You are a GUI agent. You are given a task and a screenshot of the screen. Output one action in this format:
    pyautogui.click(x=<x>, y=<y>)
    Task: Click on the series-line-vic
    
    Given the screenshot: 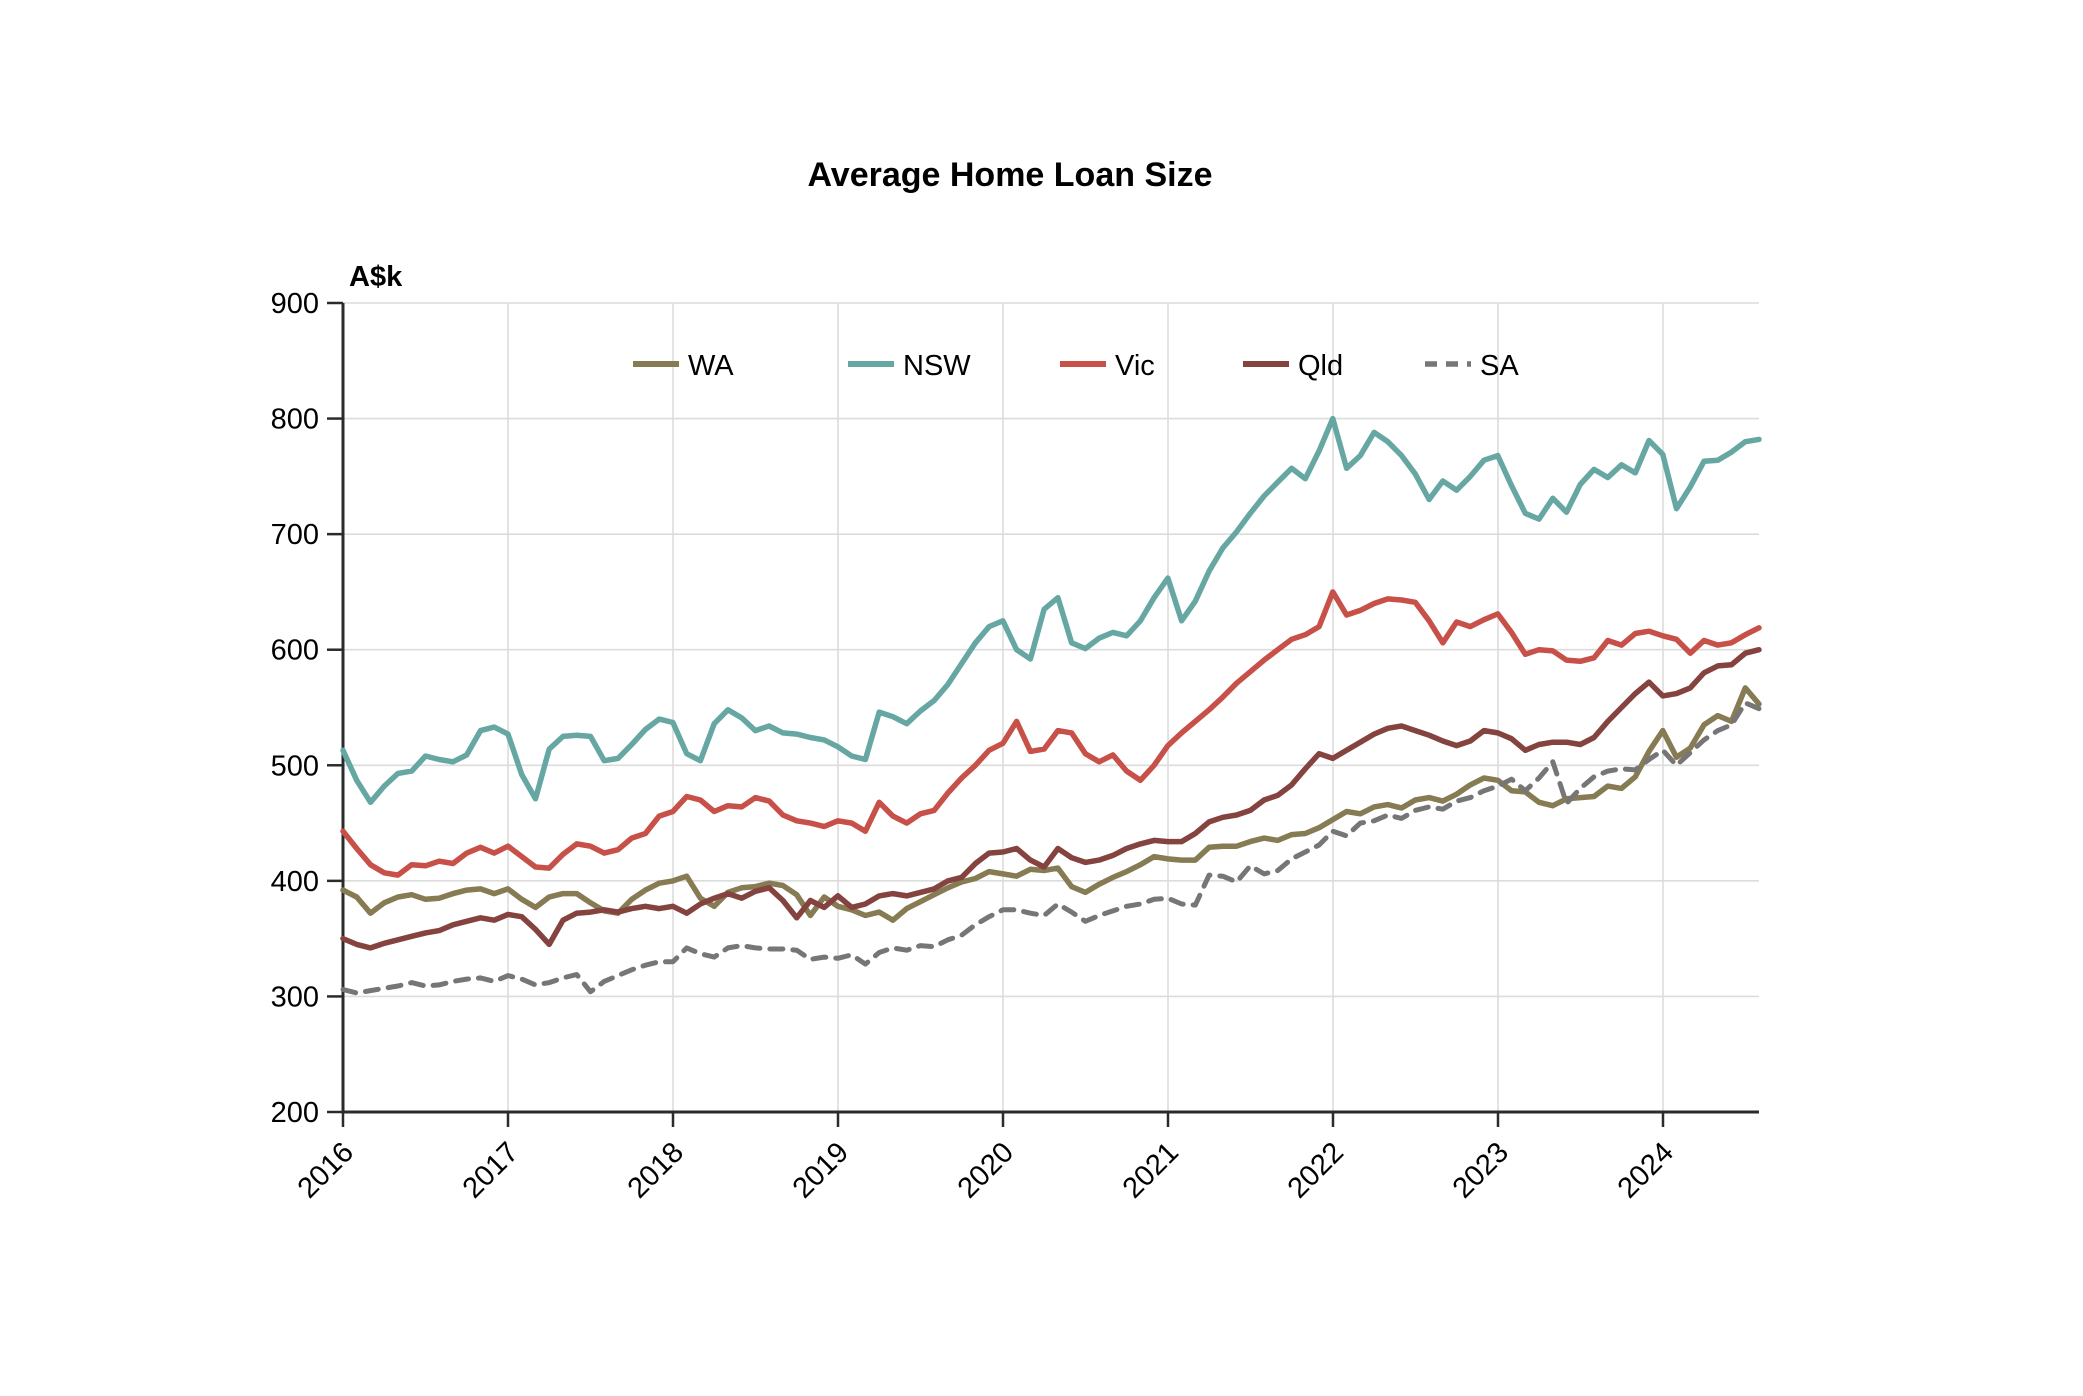 What is the action you would take?
    pyautogui.click(x=1051, y=733)
    